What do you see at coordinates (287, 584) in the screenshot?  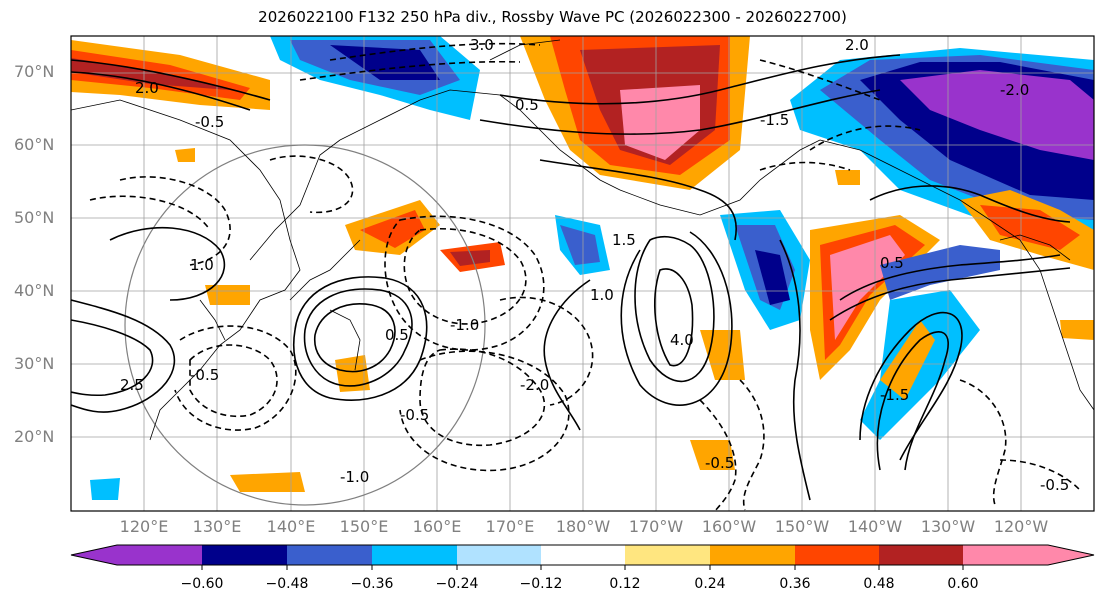 I see `colorbar-tick-label: −0.48` at bounding box center [287, 584].